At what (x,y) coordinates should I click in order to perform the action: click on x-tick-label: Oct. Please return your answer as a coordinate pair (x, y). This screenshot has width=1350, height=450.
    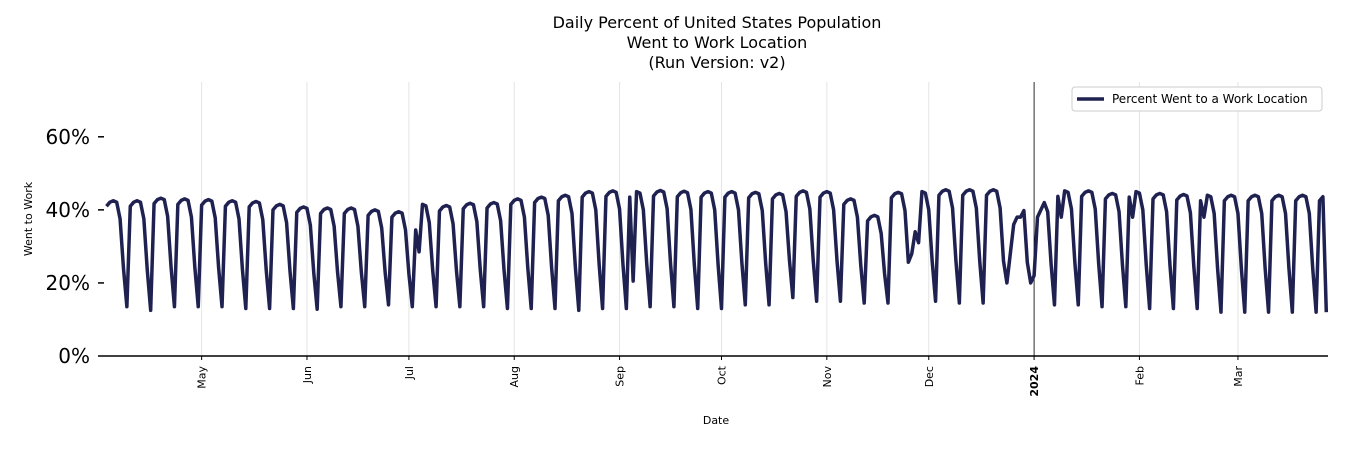
    Looking at the image, I should click on (721, 375).